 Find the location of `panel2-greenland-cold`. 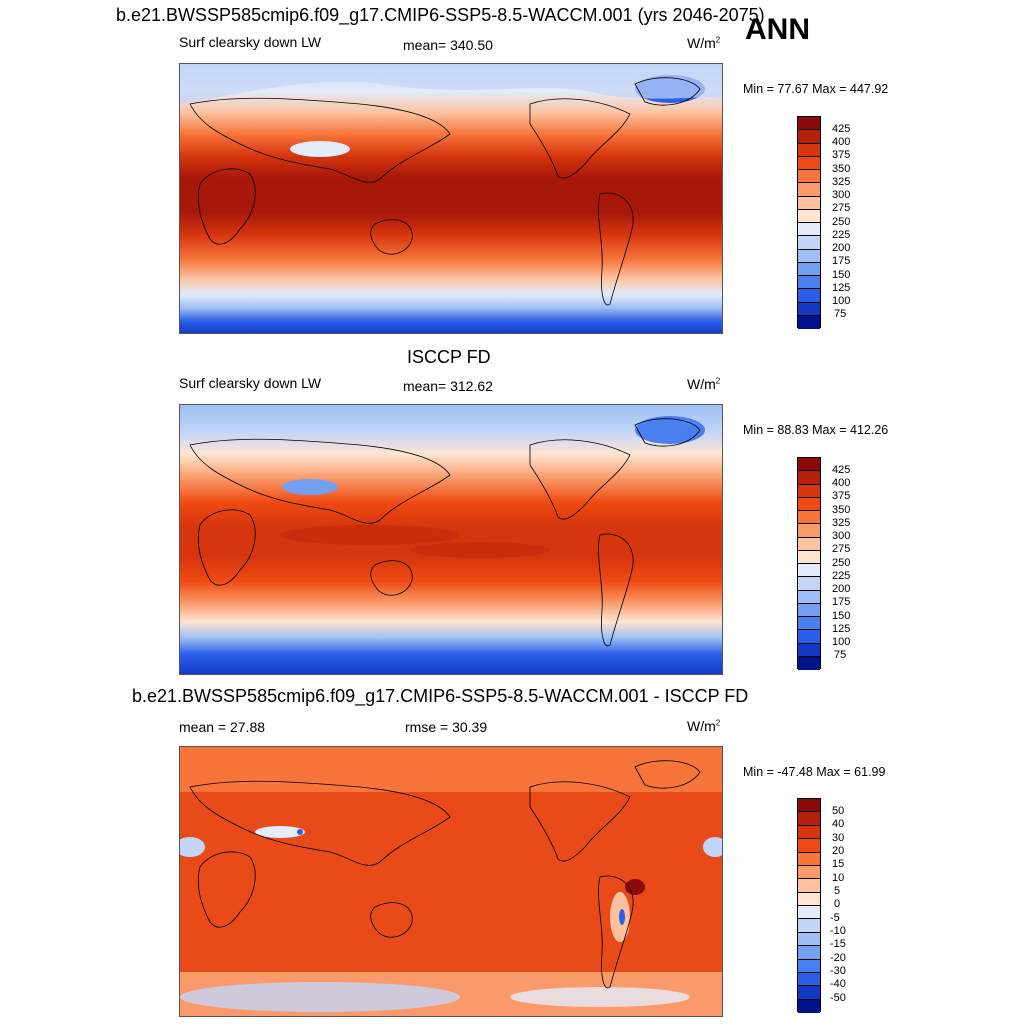

panel2-greenland-cold is located at coordinates (670, 430).